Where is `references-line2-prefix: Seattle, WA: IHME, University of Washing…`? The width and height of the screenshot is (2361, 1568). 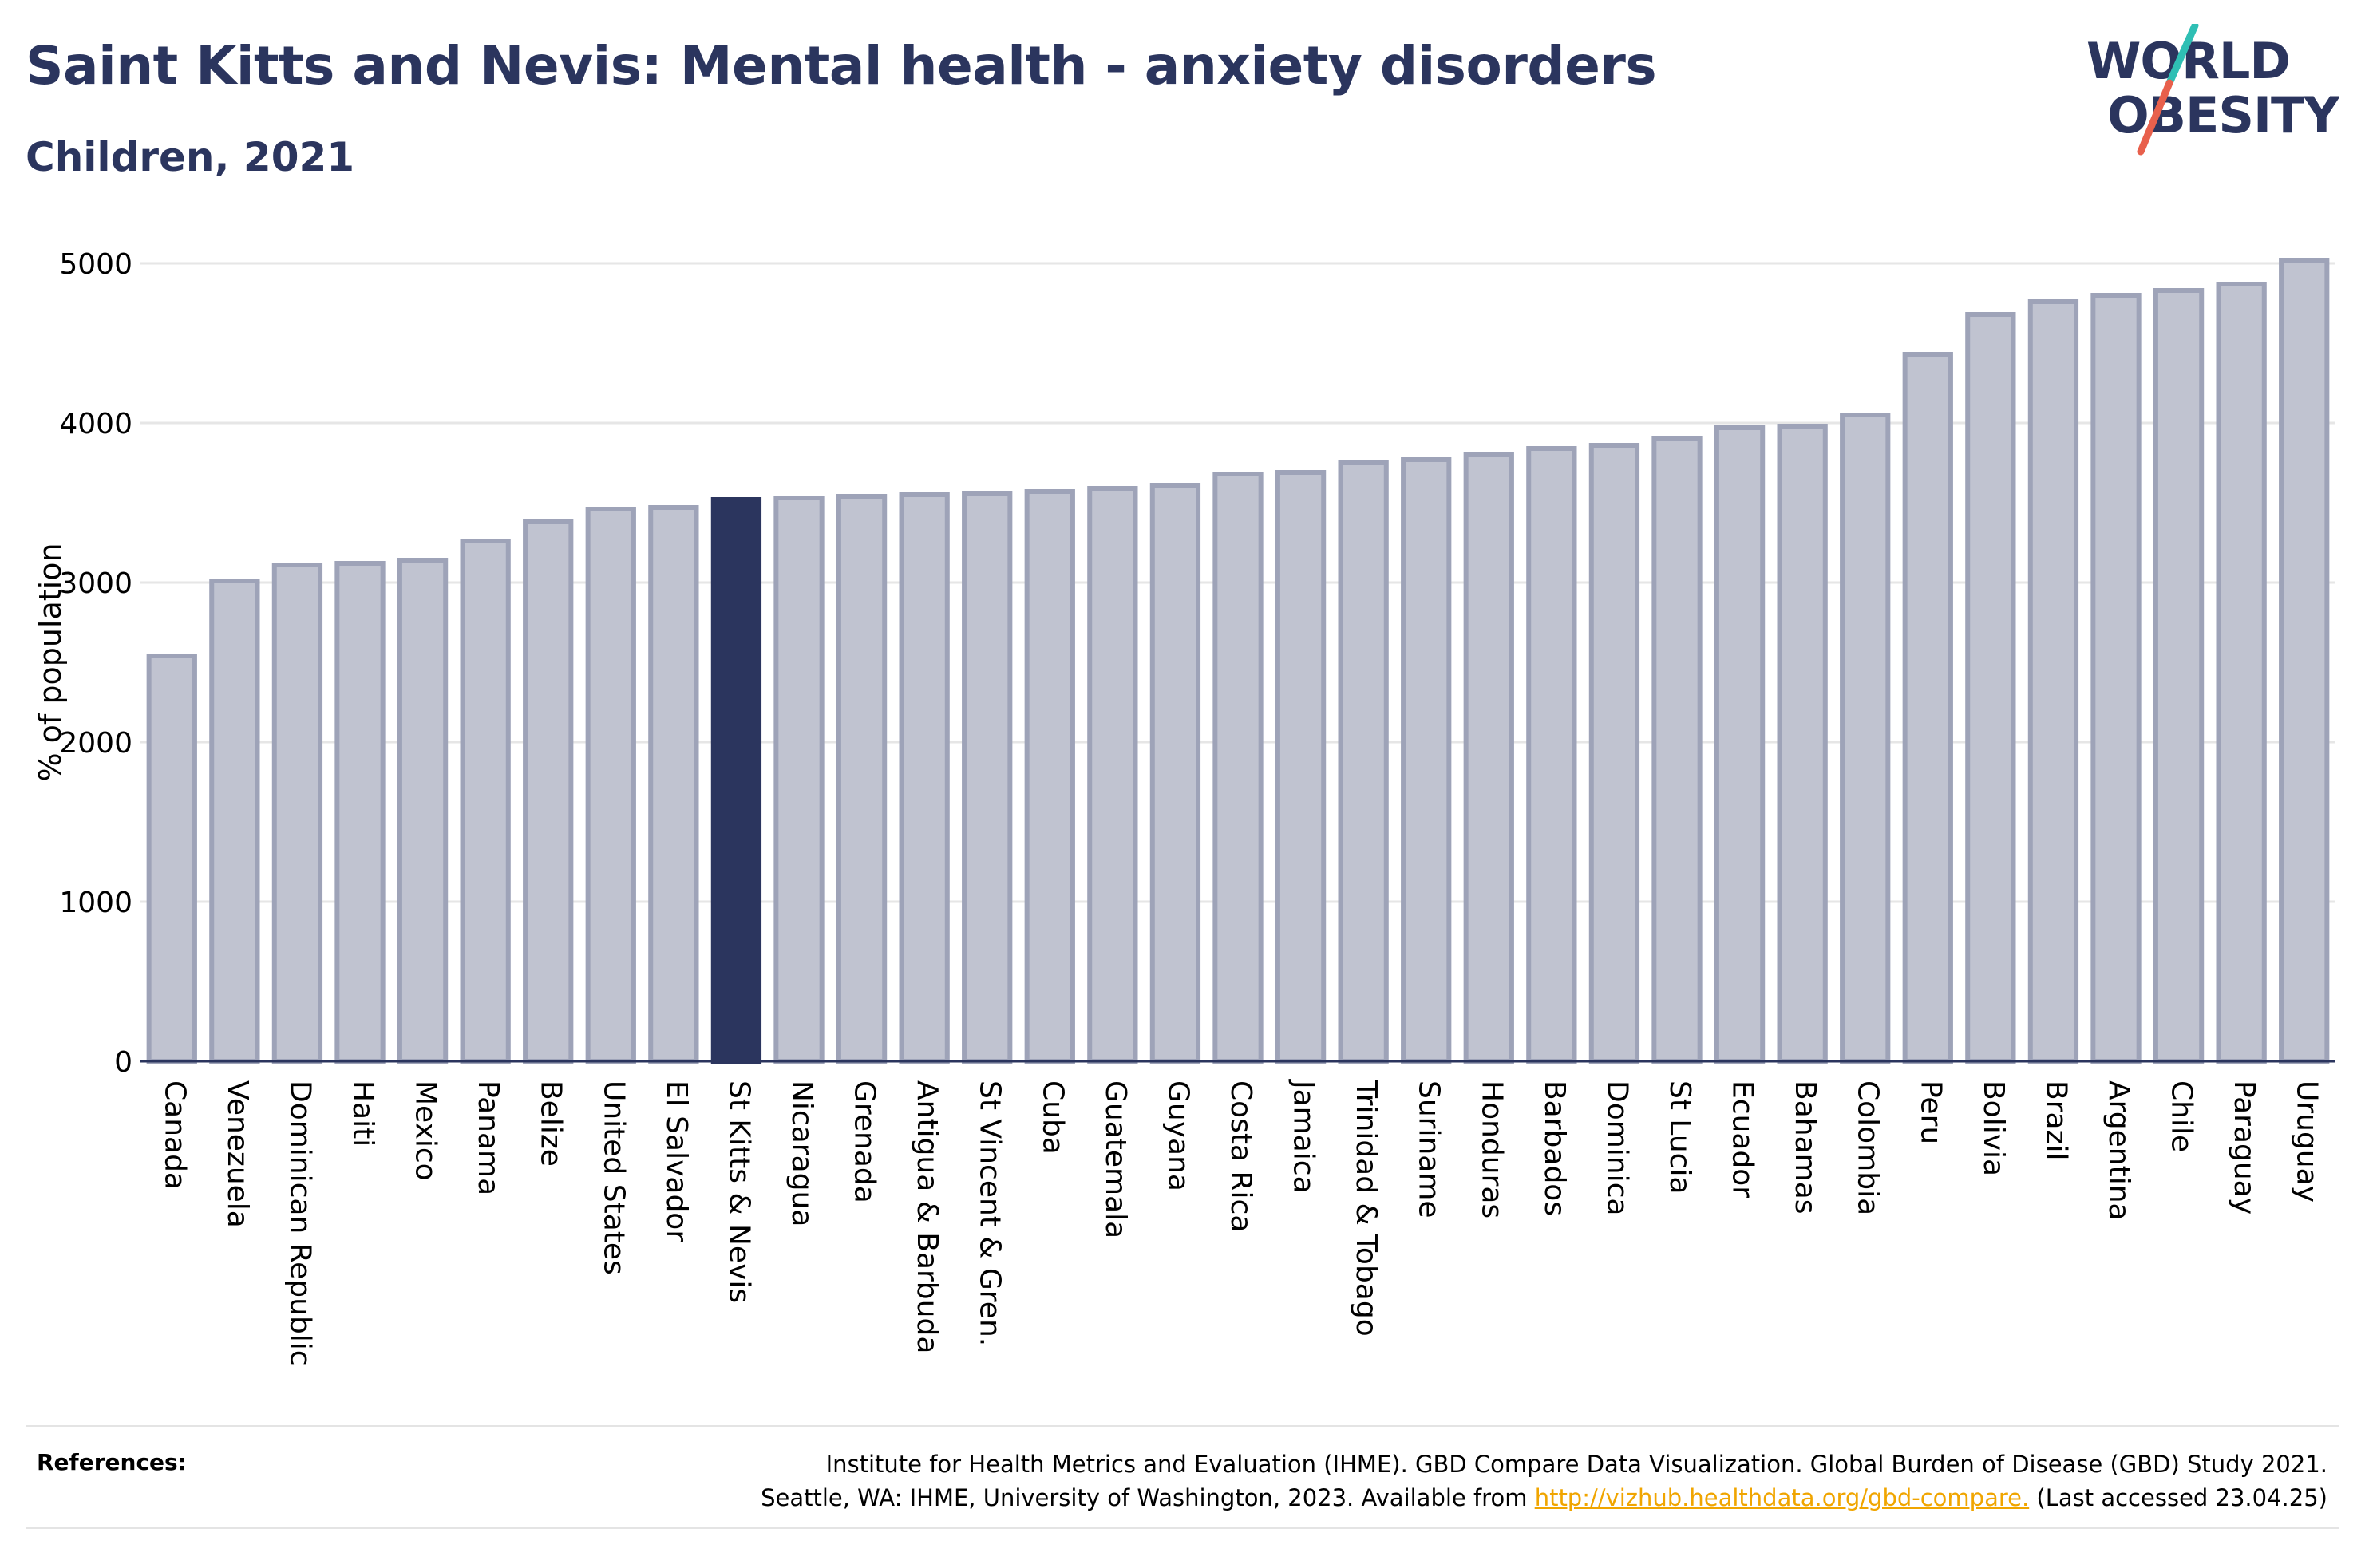 references-line2-prefix: Seattle, WA: IHME, University of Washing… is located at coordinates (1148, 1497).